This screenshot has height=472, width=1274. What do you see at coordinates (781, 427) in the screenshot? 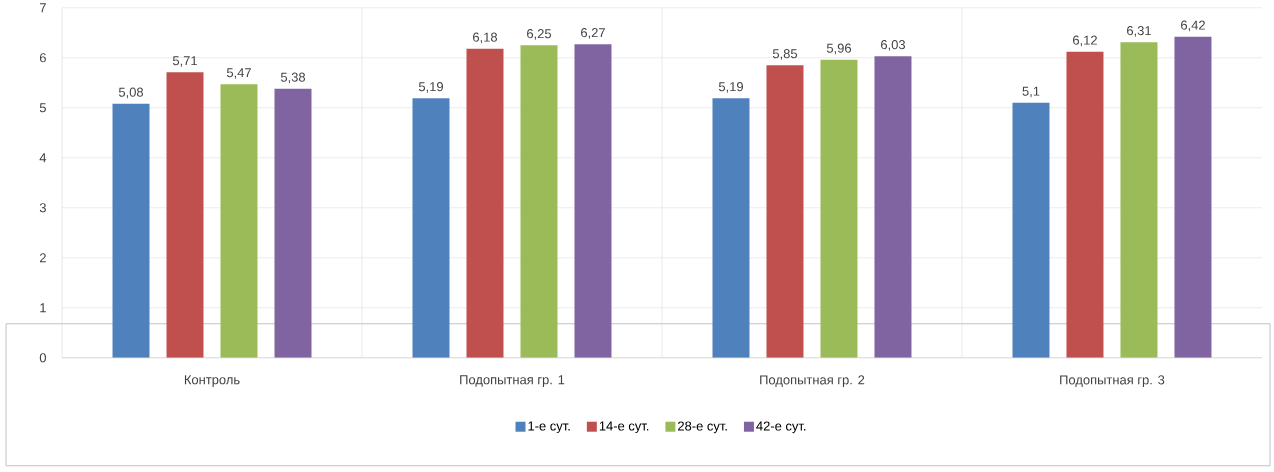
I see `legend-label: 42-е сут.` at bounding box center [781, 427].